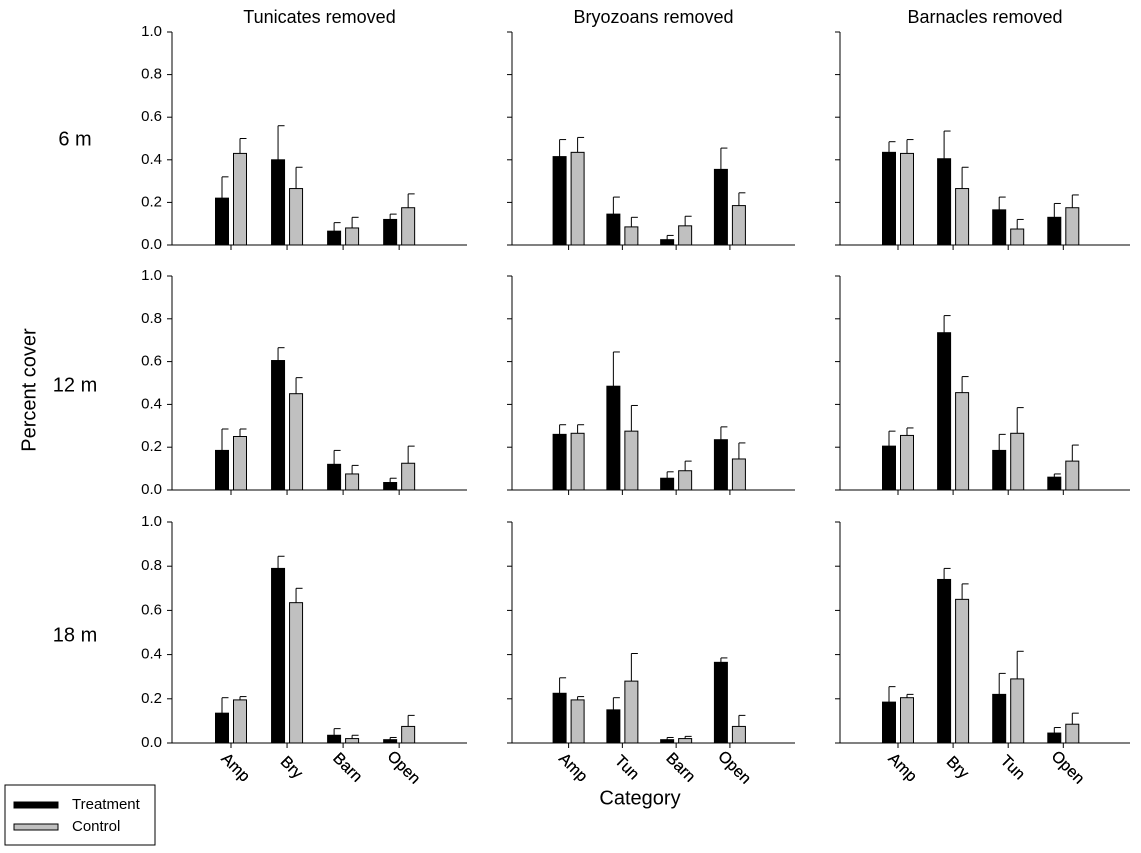 The image size is (1141, 853). What do you see at coordinates (75, 385) in the screenshot?
I see `row-label: 12 m` at bounding box center [75, 385].